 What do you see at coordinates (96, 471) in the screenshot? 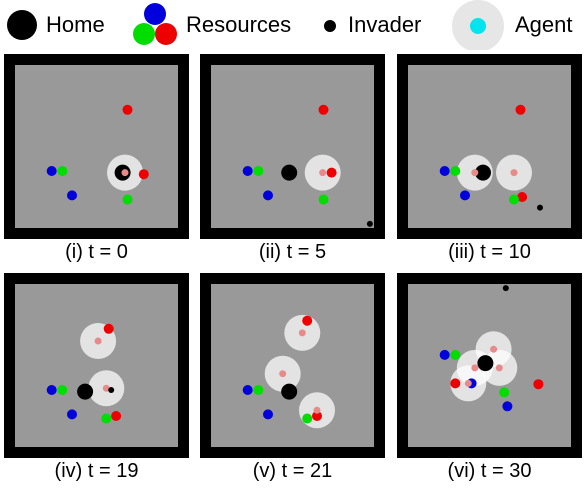
I see `panel-caption: (iv) t = 19` at bounding box center [96, 471].